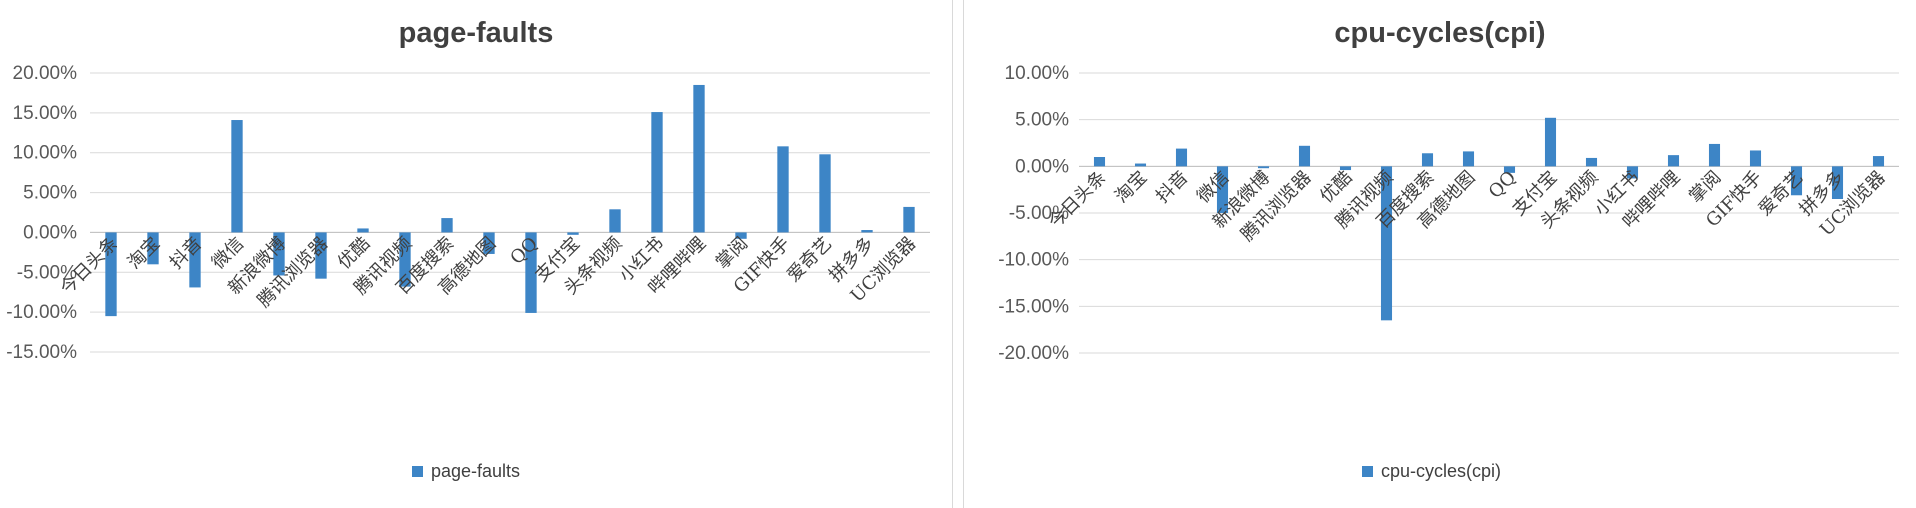 Image resolution: width=1916 pixels, height=508 pixels. Describe the element at coordinates (1439, 33) in the screenshot. I see `chart-title: cpu-cycles(cpi)` at that location.